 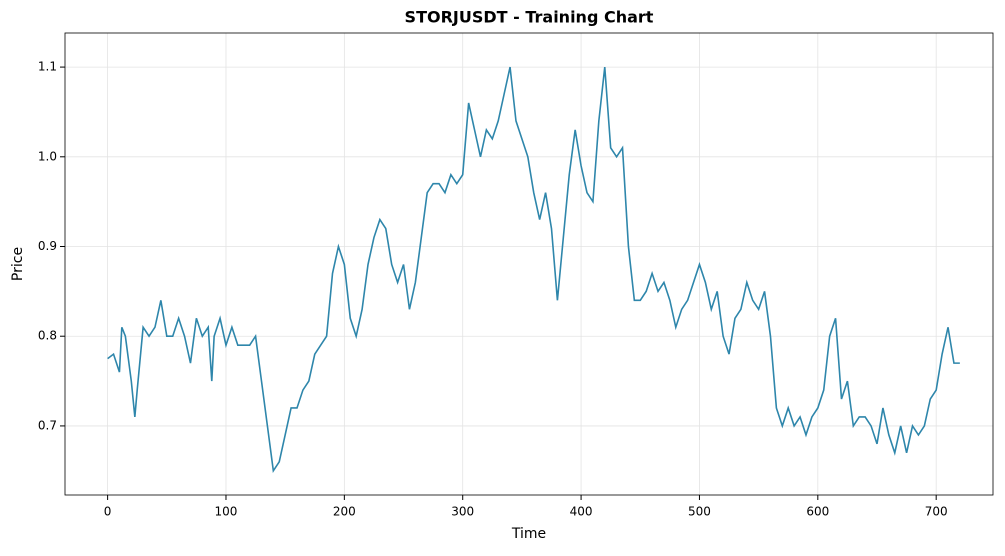 What do you see at coordinates (47, 425) in the screenshot?
I see `y-tick-label: 0.7` at bounding box center [47, 425].